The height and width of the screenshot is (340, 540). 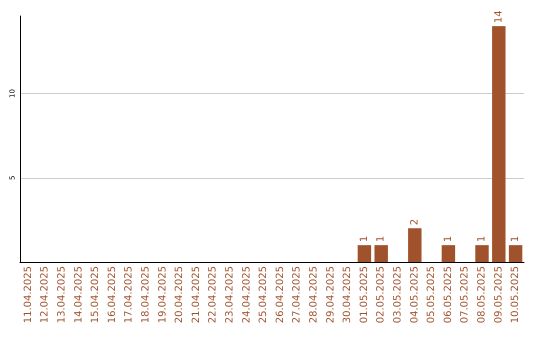 I want to click on x-tick-label: 09.05.2025, so click(x=498, y=295).